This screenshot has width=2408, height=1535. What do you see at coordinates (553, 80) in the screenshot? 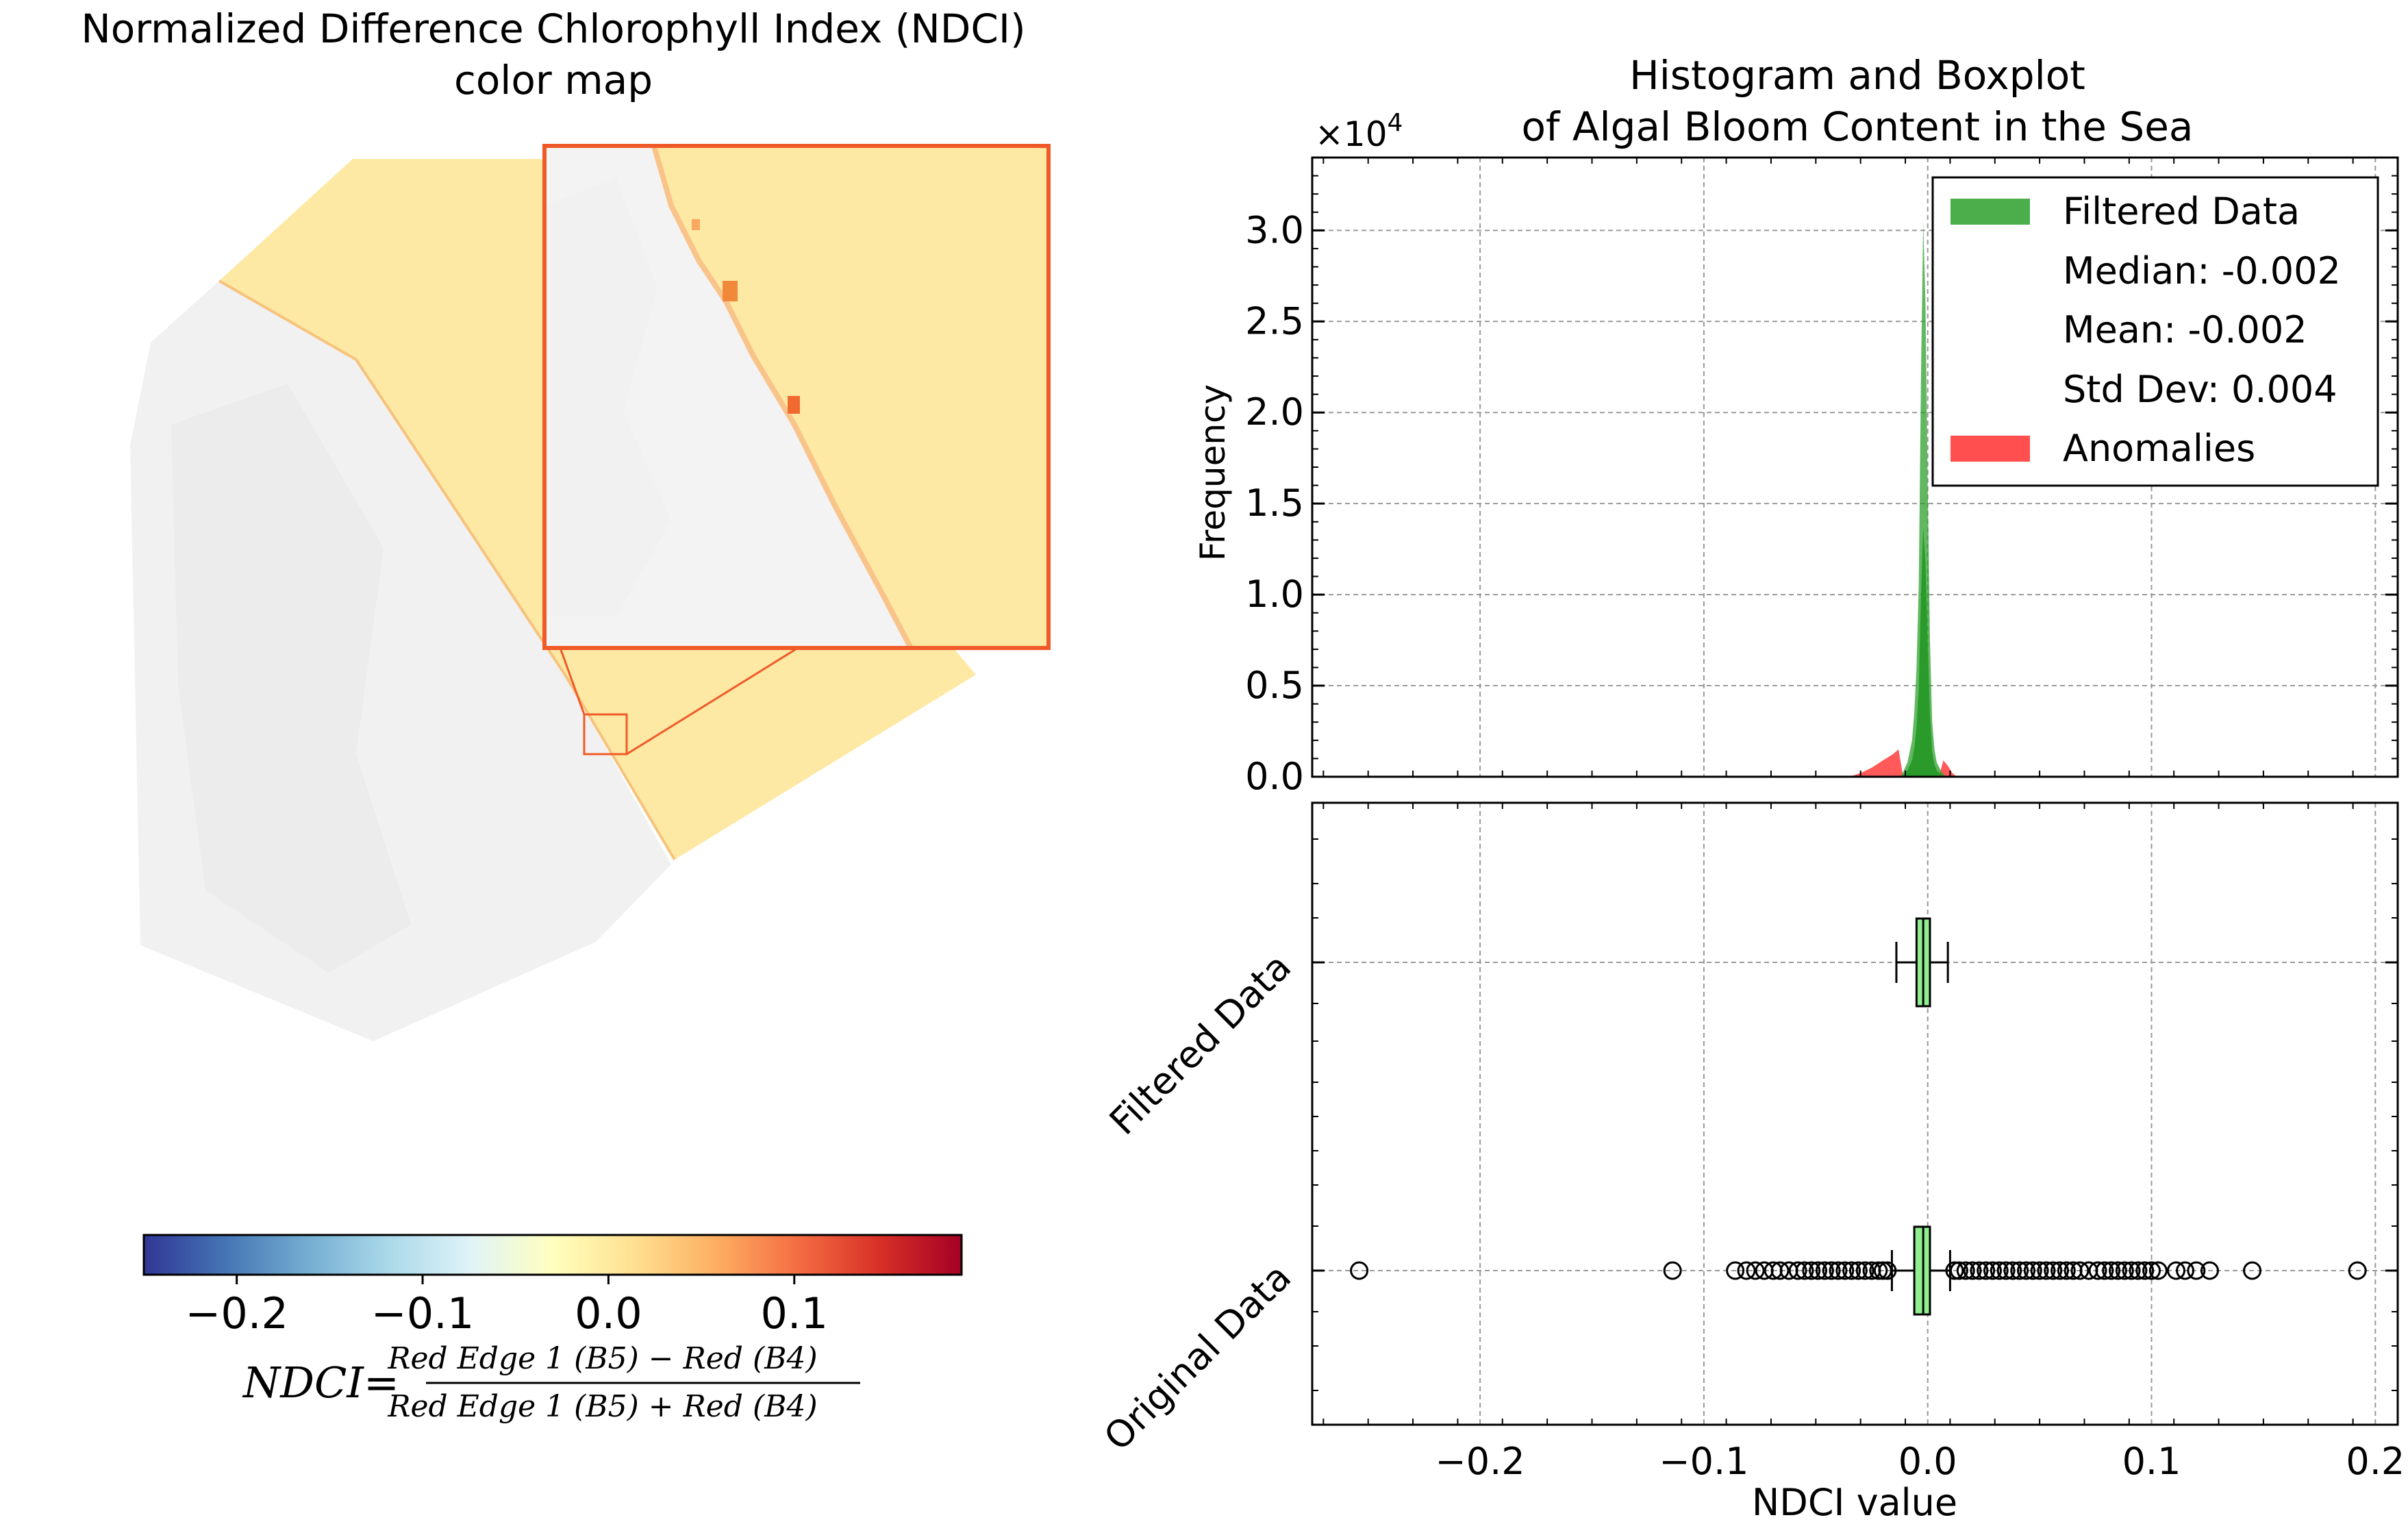
I see `map-title-line2: color map` at bounding box center [553, 80].